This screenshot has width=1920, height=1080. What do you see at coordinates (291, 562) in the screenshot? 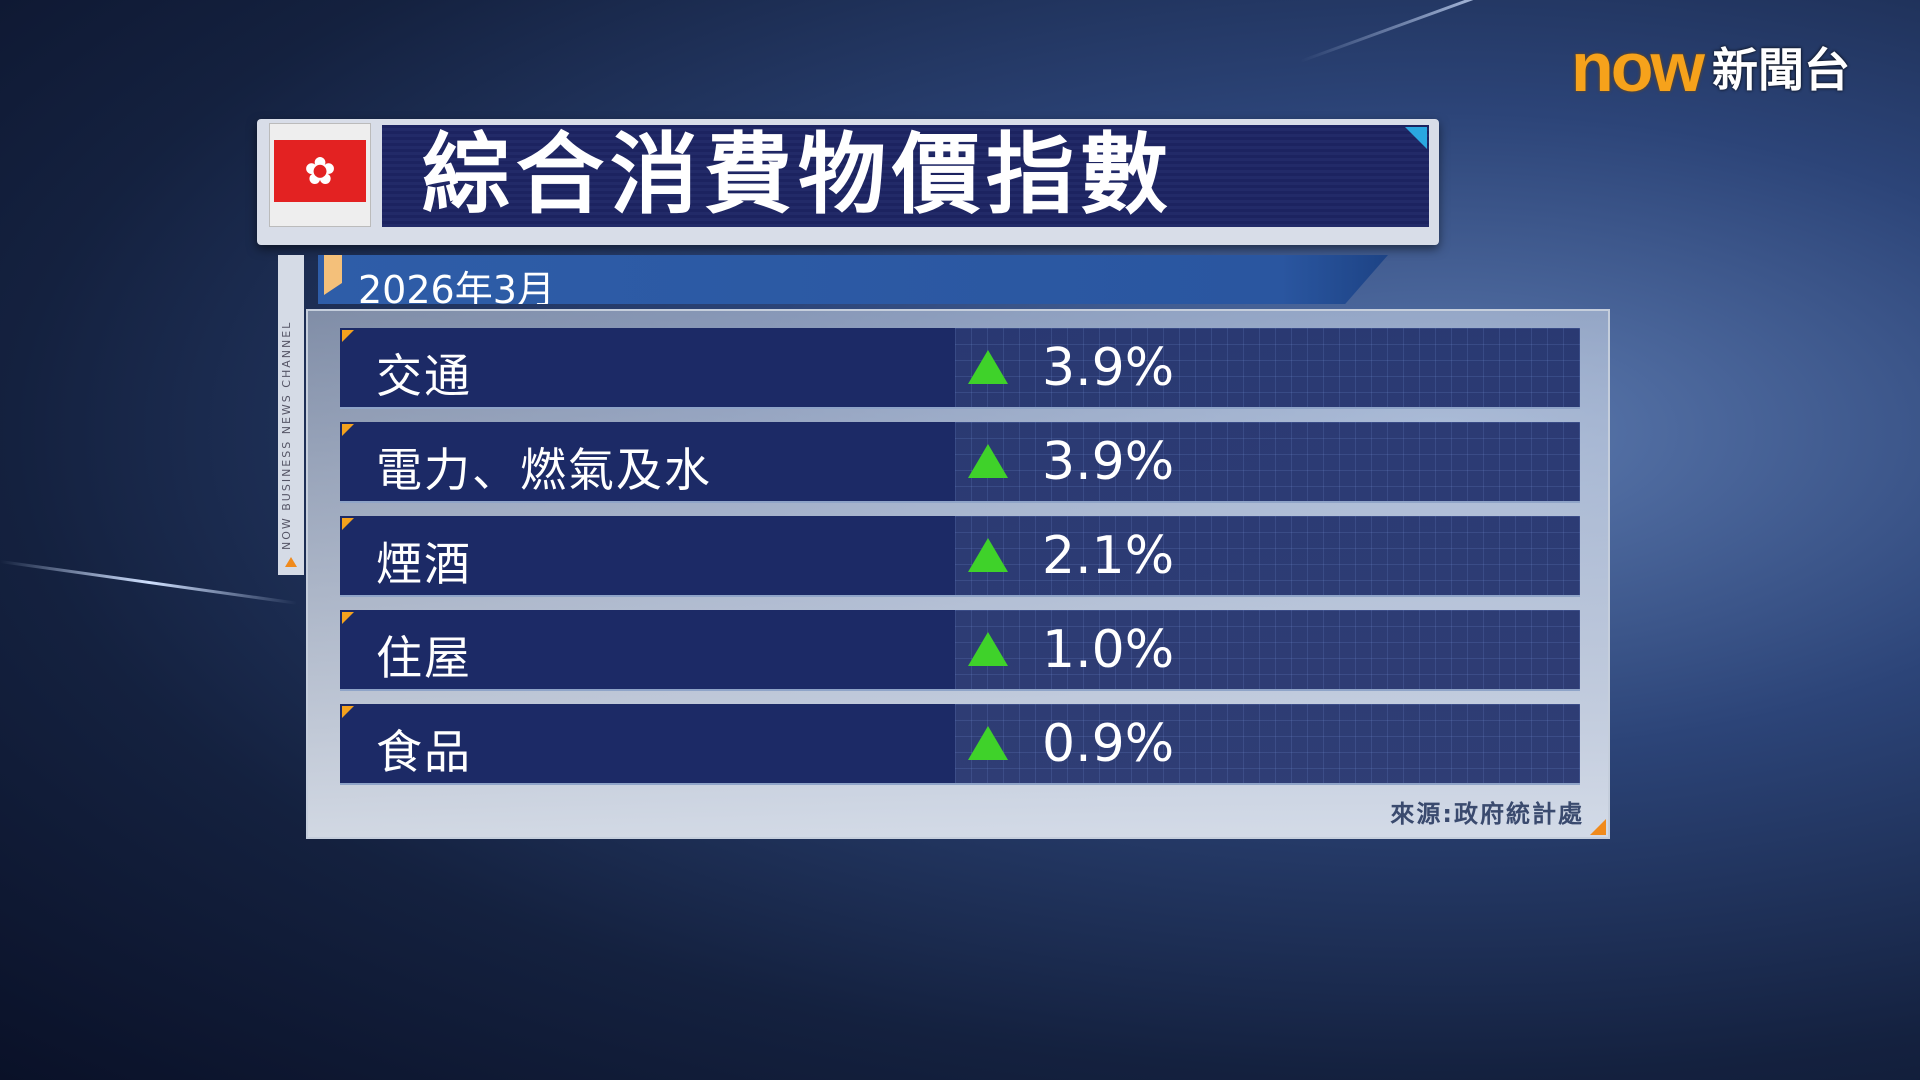
I see `triangle-icon` at bounding box center [291, 562].